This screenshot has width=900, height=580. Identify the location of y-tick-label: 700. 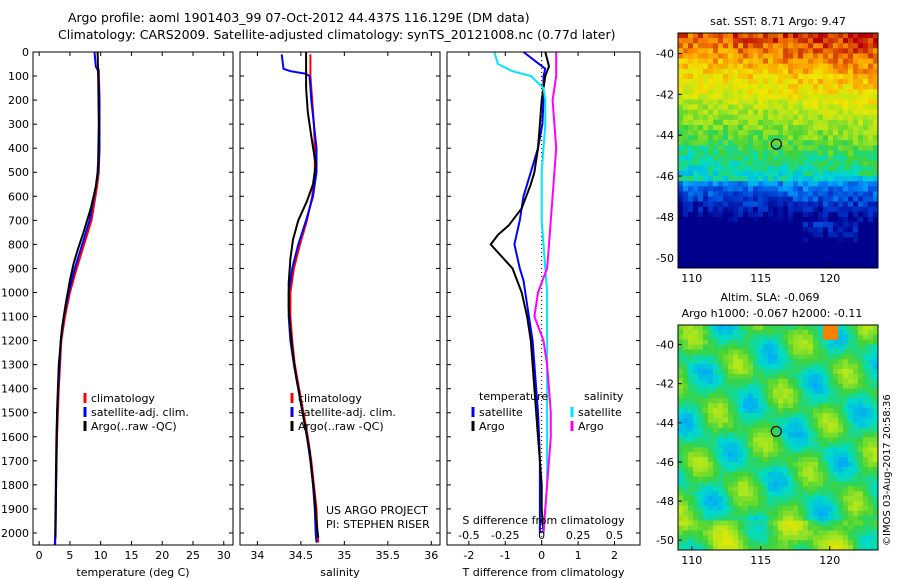
(18, 220).